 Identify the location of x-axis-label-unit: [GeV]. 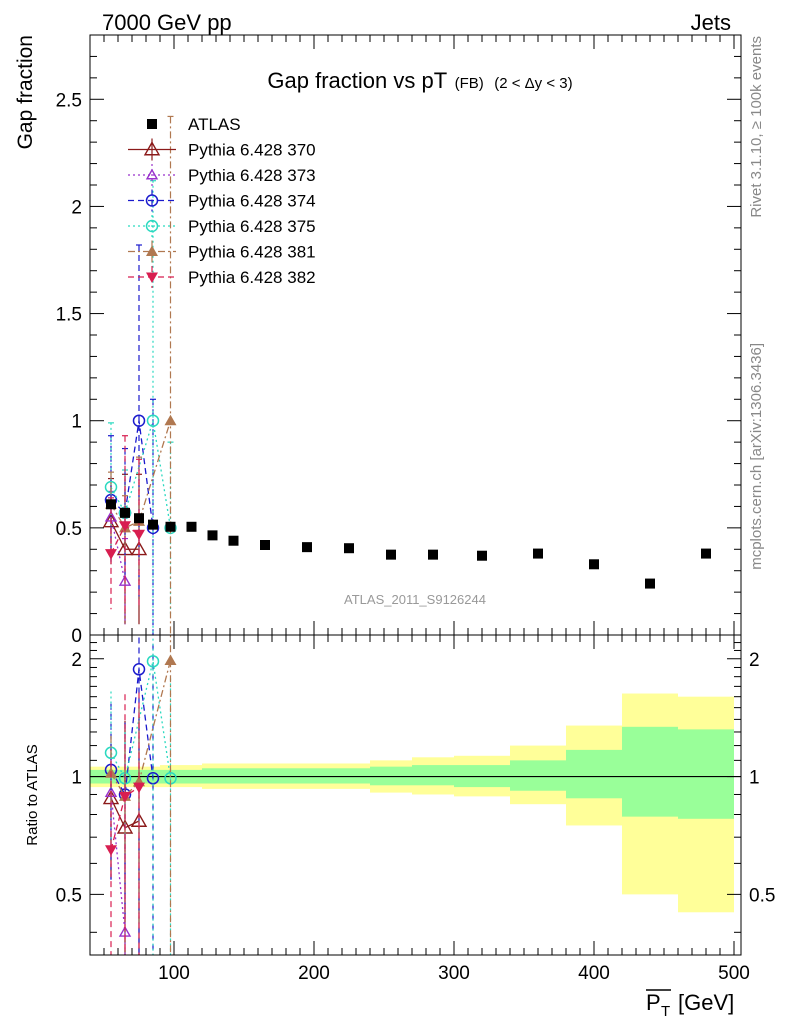
(706, 1002).